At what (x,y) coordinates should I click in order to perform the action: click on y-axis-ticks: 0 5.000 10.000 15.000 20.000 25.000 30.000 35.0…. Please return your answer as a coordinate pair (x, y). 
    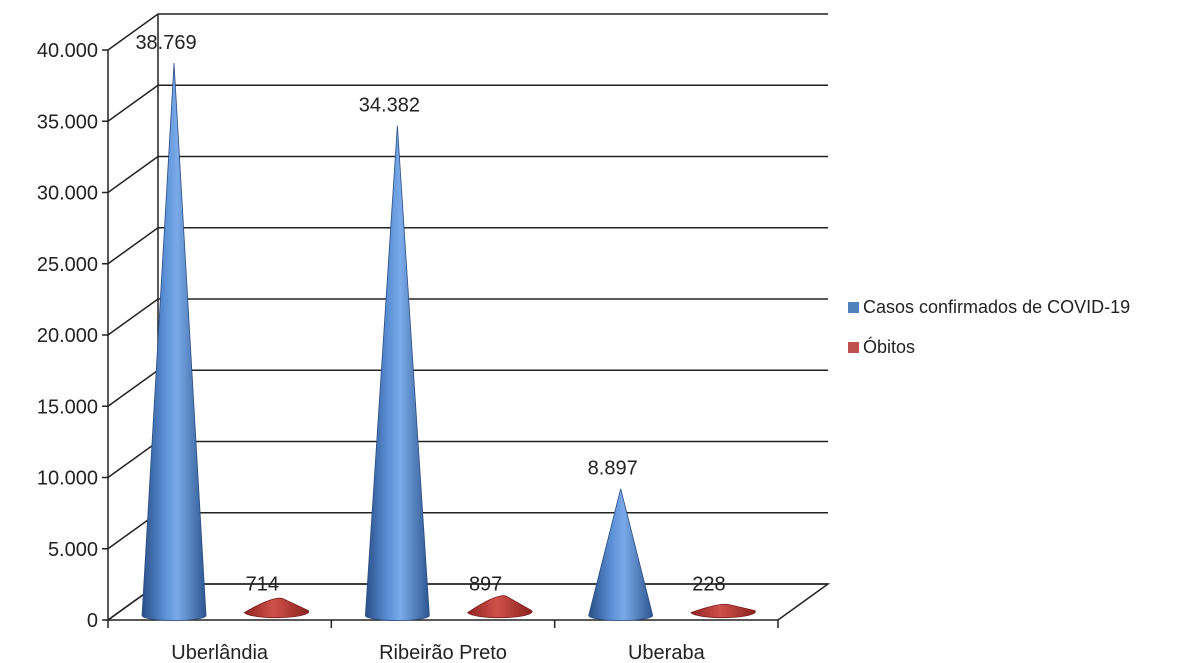
    Looking at the image, I should click on (72, 336).